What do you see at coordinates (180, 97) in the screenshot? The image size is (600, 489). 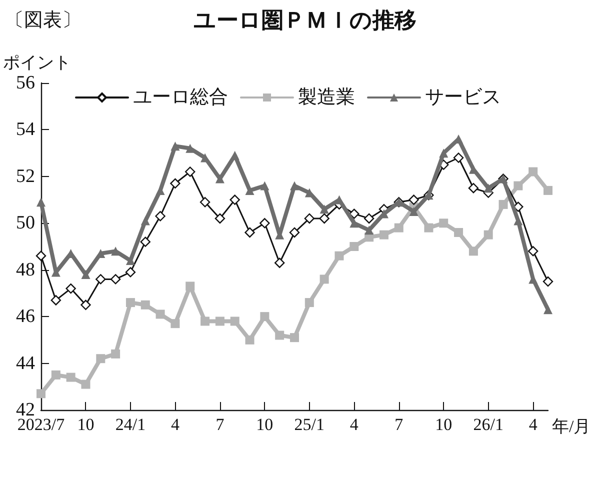 I see `legend-label: ユーロ総合` at bounding box center [180, 97].